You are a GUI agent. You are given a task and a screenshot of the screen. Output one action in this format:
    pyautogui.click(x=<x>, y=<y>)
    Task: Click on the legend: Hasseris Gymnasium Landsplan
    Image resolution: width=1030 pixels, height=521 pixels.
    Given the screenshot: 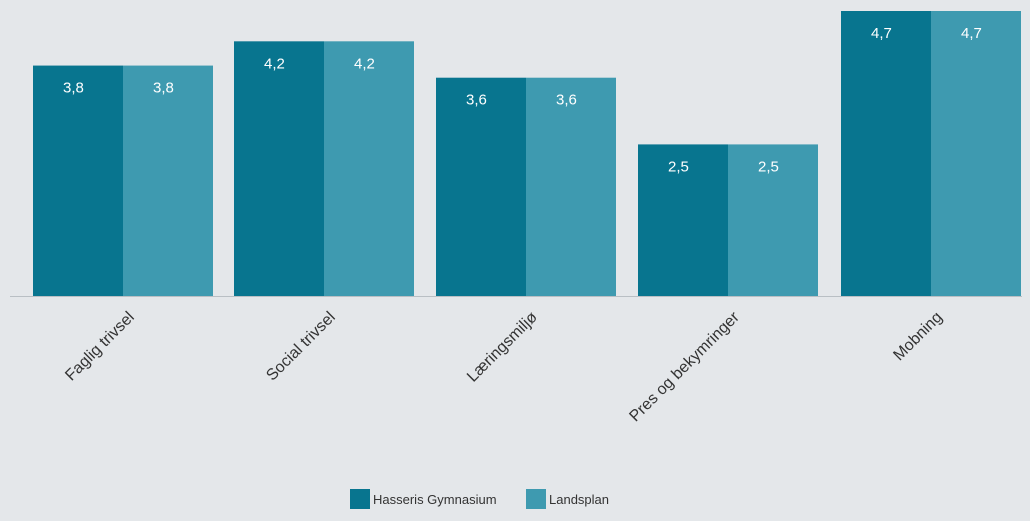 What is the action you would take?
    pyautogui.click(x=479, y=499)
    